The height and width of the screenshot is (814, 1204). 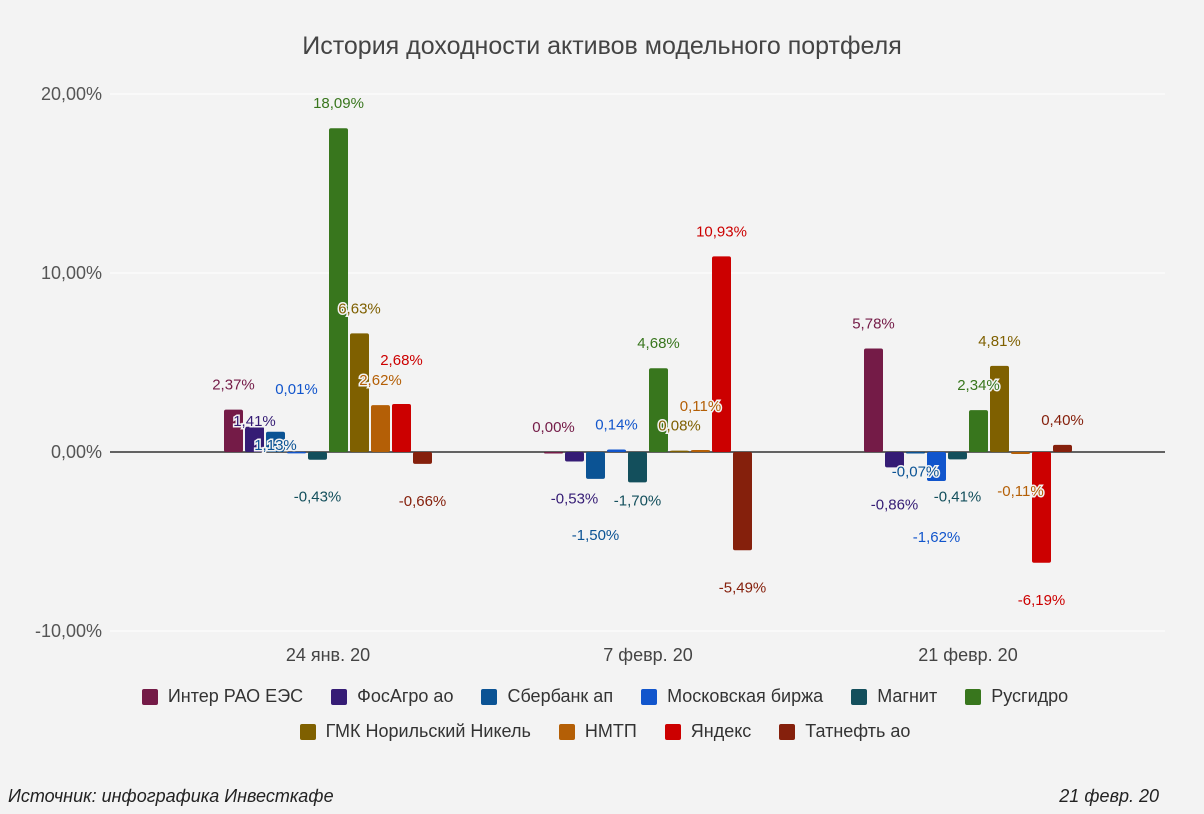 I want to click on data-label: -0,43%, so click(x=318, y=497).